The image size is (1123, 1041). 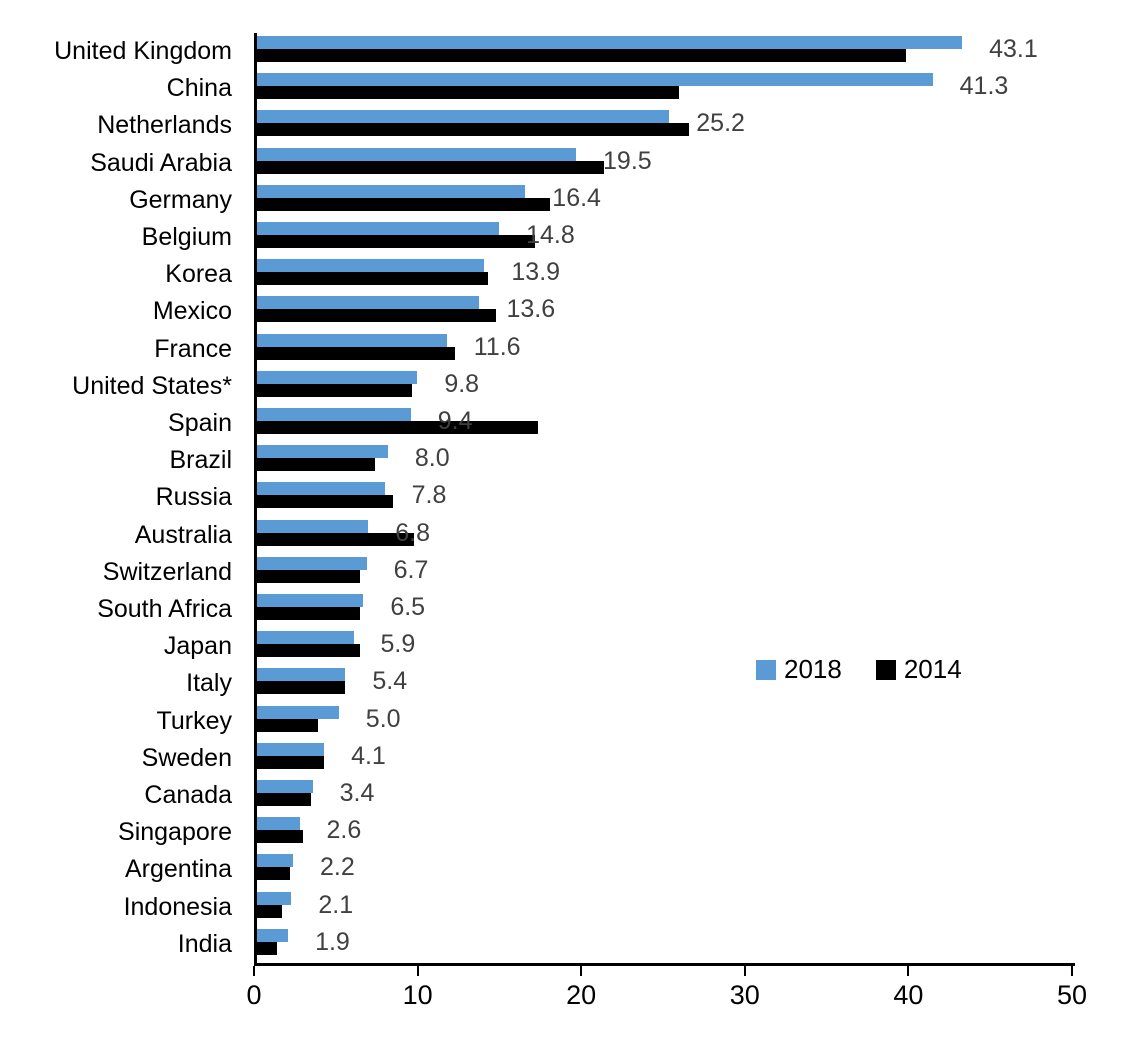 I want to click on data-label: 6.5, so click(x=408, y=607).